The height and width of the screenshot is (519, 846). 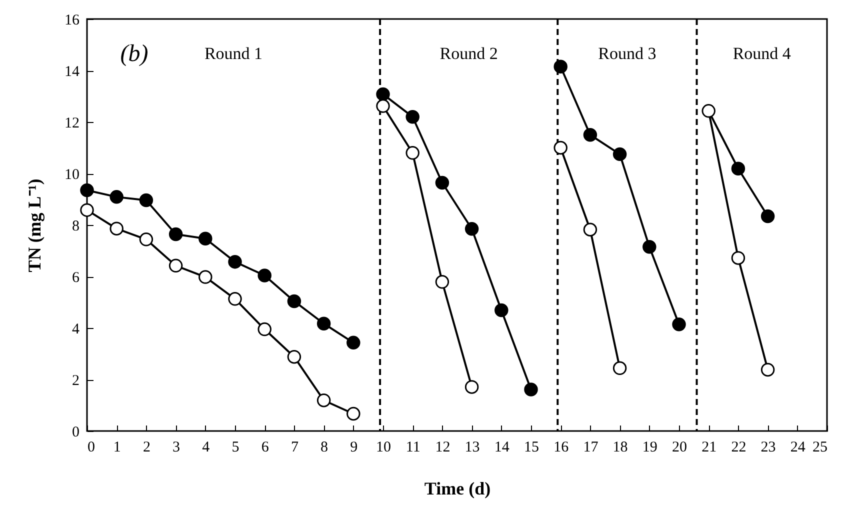 What do you see at coordinates (76, 278) in the screenshot?
I see `y-tick-label: 6` at bounding box center [76, 278].